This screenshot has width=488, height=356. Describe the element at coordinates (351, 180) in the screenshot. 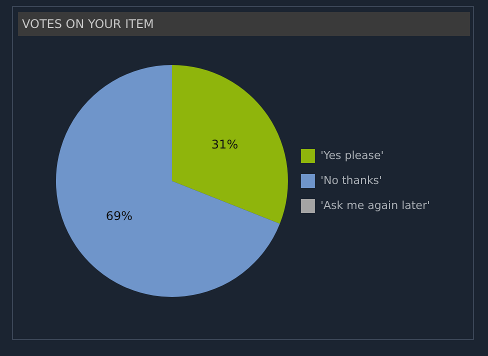

I see `legend-label: 'No thanks'` at that location.